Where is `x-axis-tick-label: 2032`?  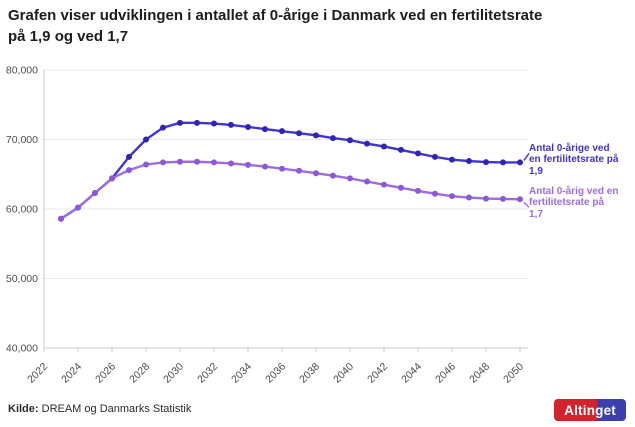 x-axis-tick-label: 2032 is located at coordinates (207, 373).